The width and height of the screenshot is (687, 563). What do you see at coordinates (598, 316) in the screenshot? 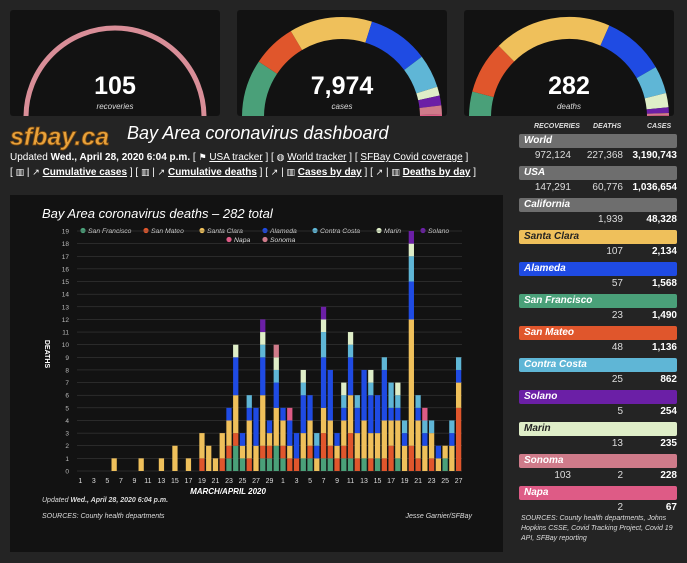
I see `location-stats: 23 1,490` at bounding box center [598, 316].